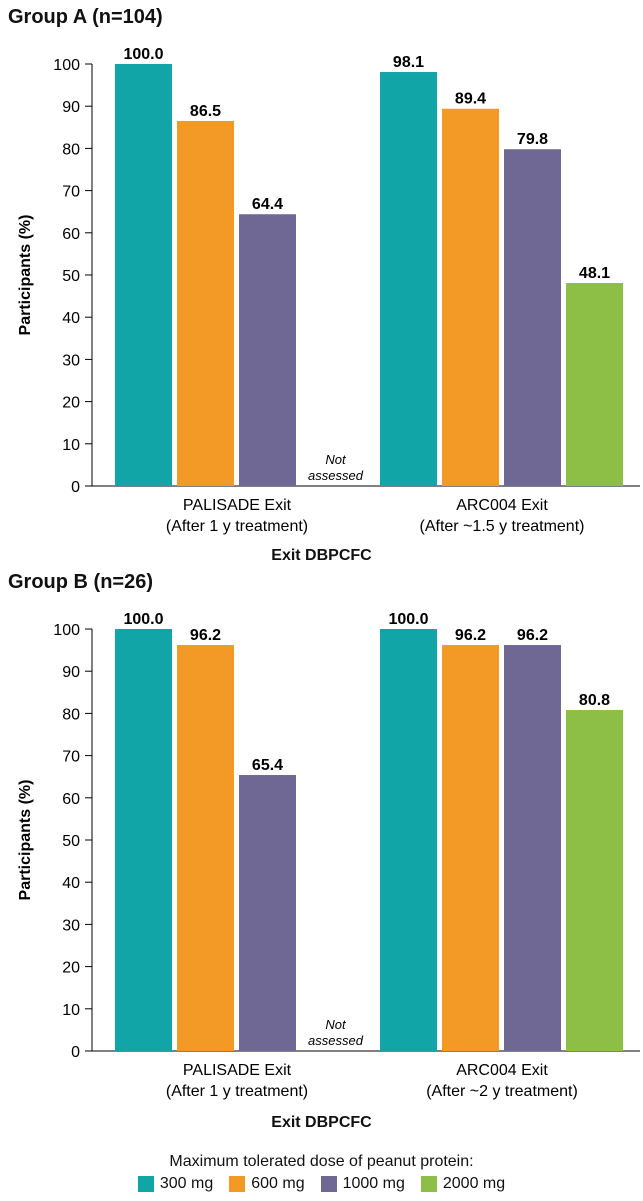 The width and height of the screenshot is (643, 1201). Describe the element at coordinates (321, 1122) in the screenshot. I see `group-b-x-axis-title: Exit DBPCFC` at that location.